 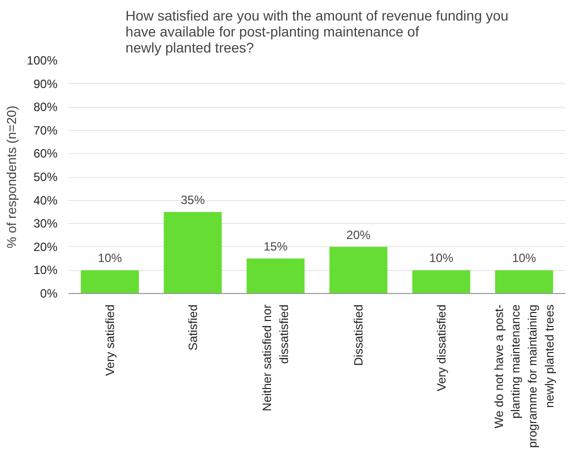 I want to click on y-tick-label: 10%, so click(x=45, y=270).